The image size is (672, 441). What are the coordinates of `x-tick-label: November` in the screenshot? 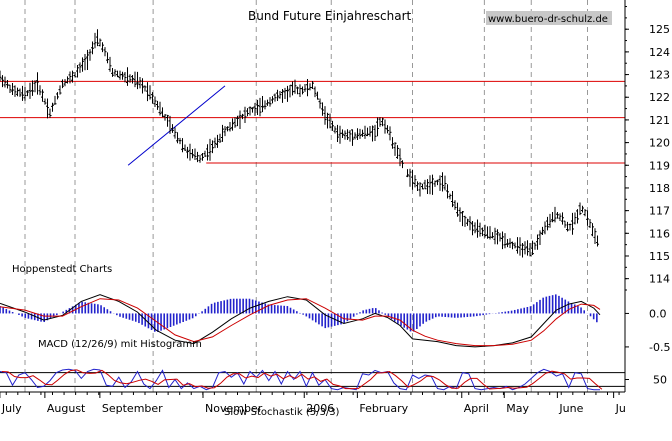 It's located at (234, 408).